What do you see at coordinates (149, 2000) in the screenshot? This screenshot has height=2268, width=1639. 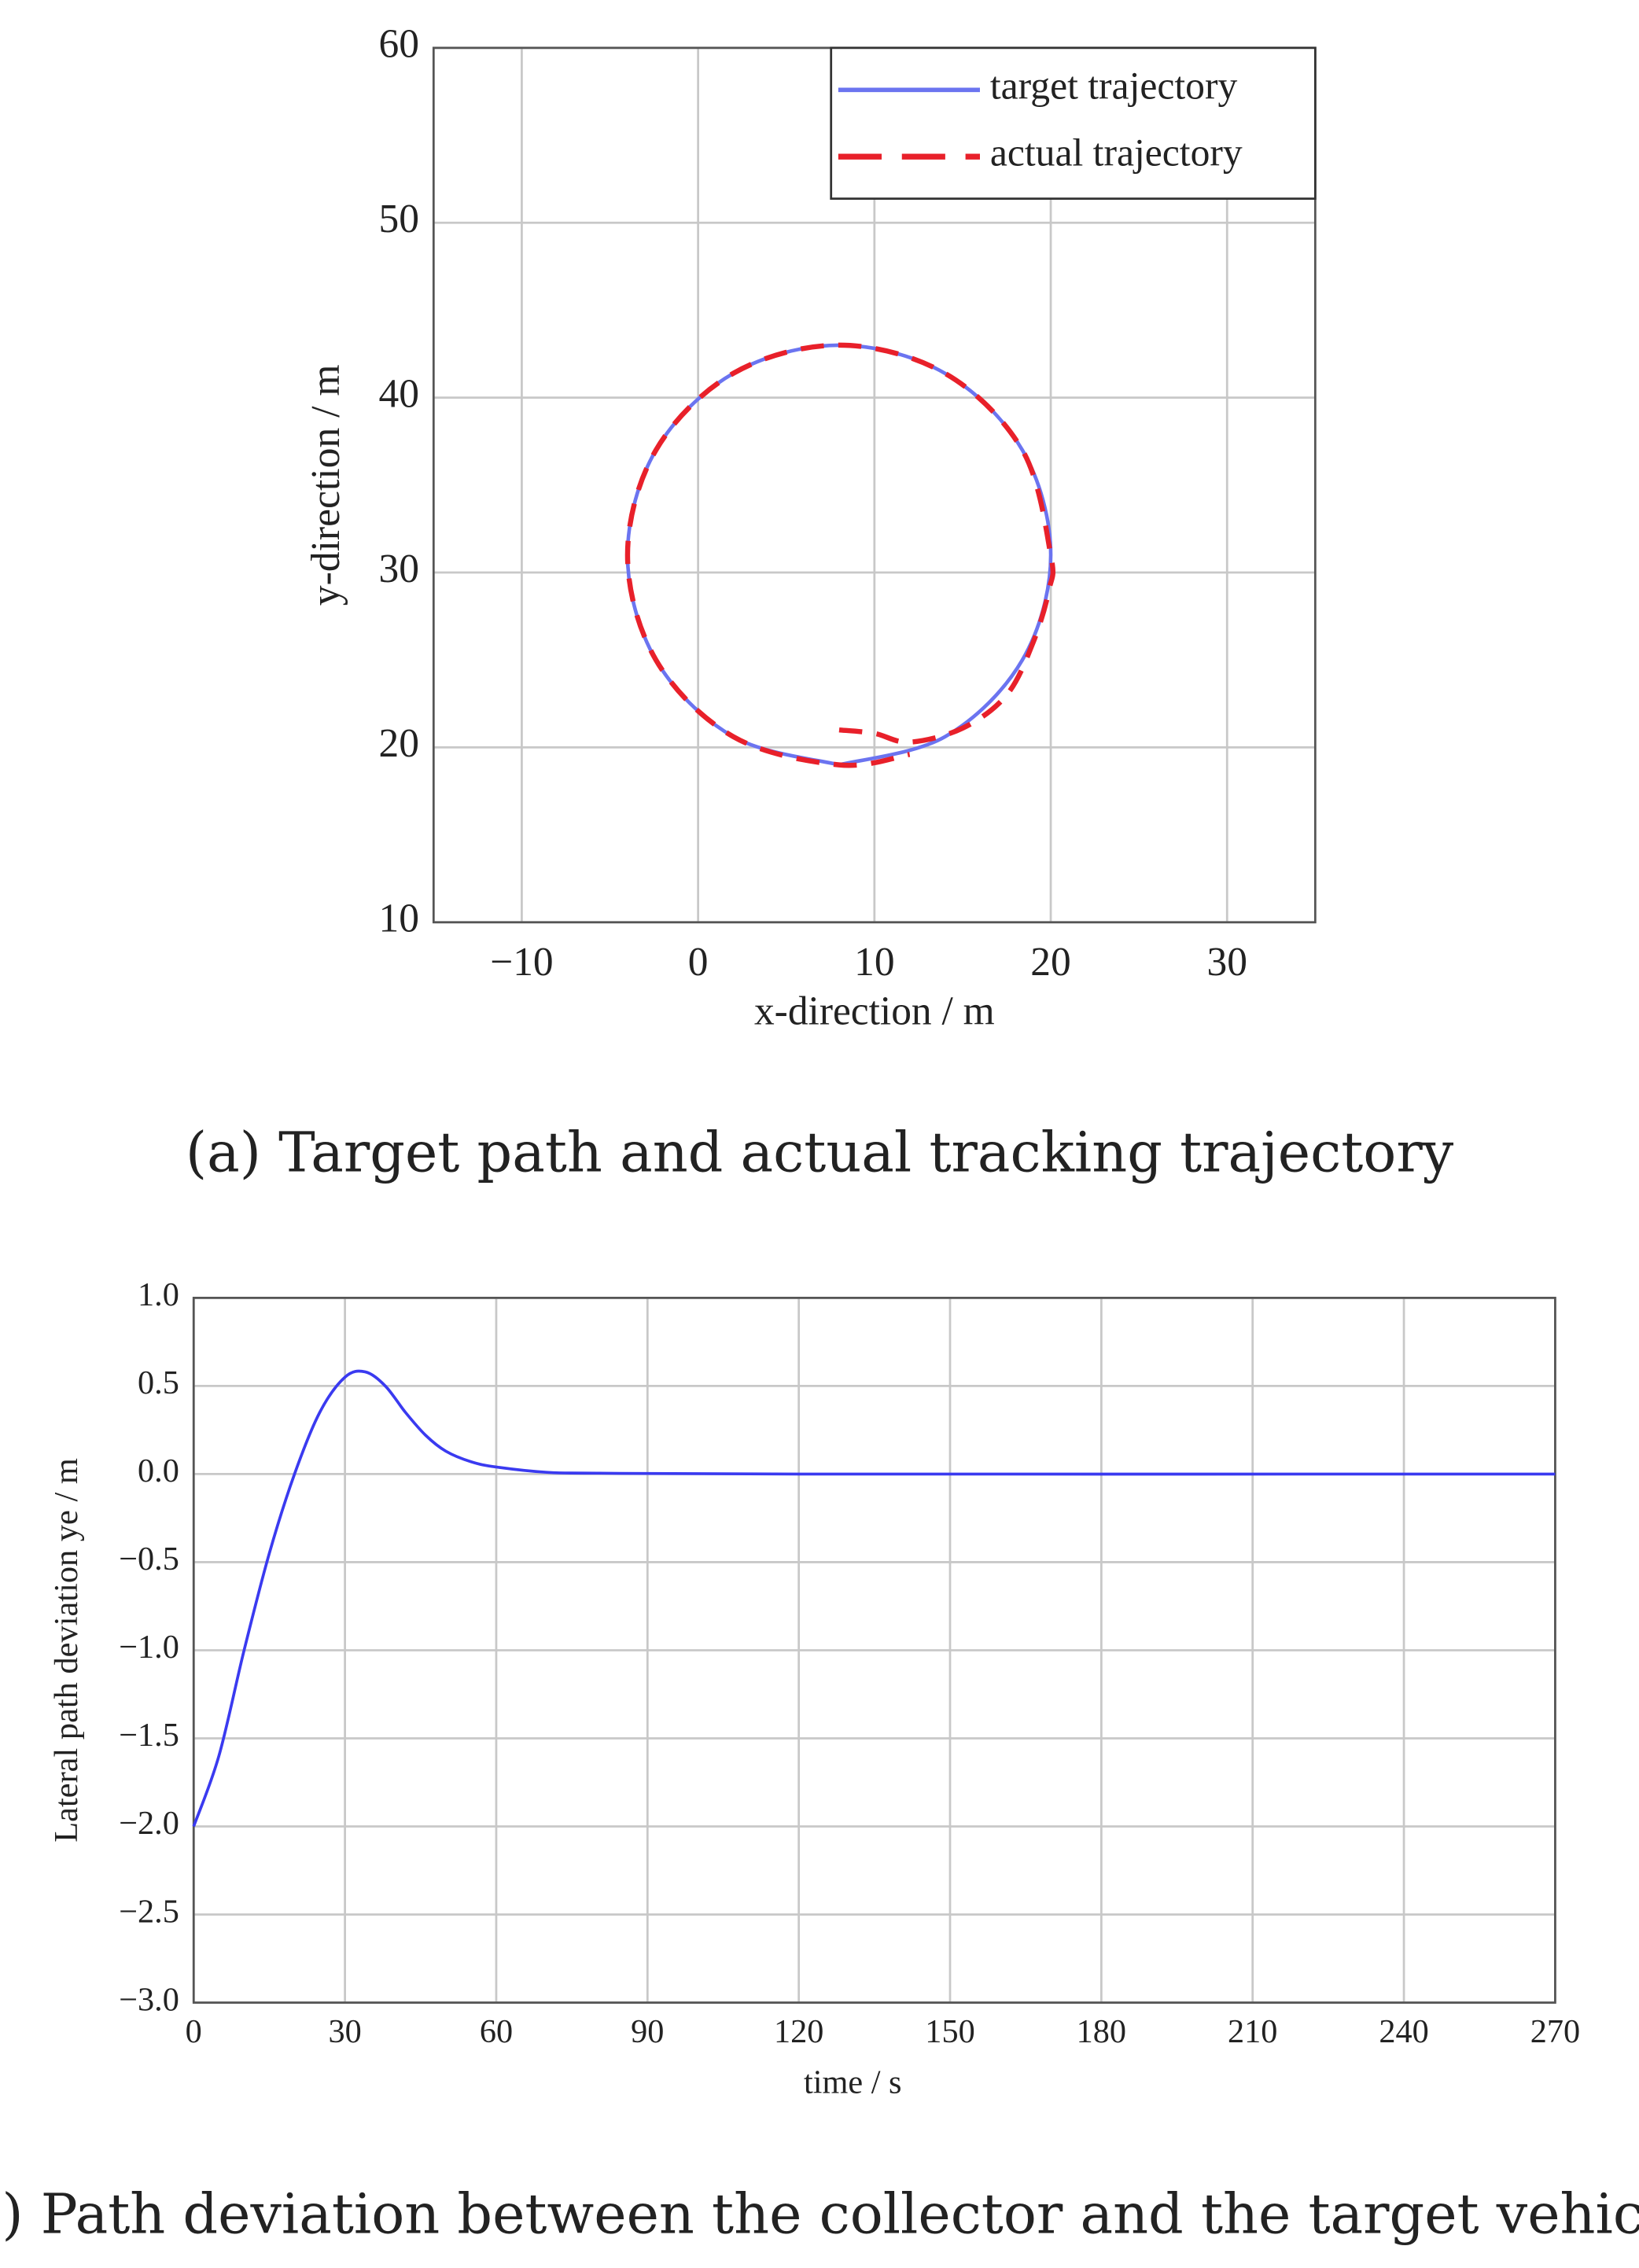 I see `y-tick-label: −3.0` at bounding box center [149, 2000].